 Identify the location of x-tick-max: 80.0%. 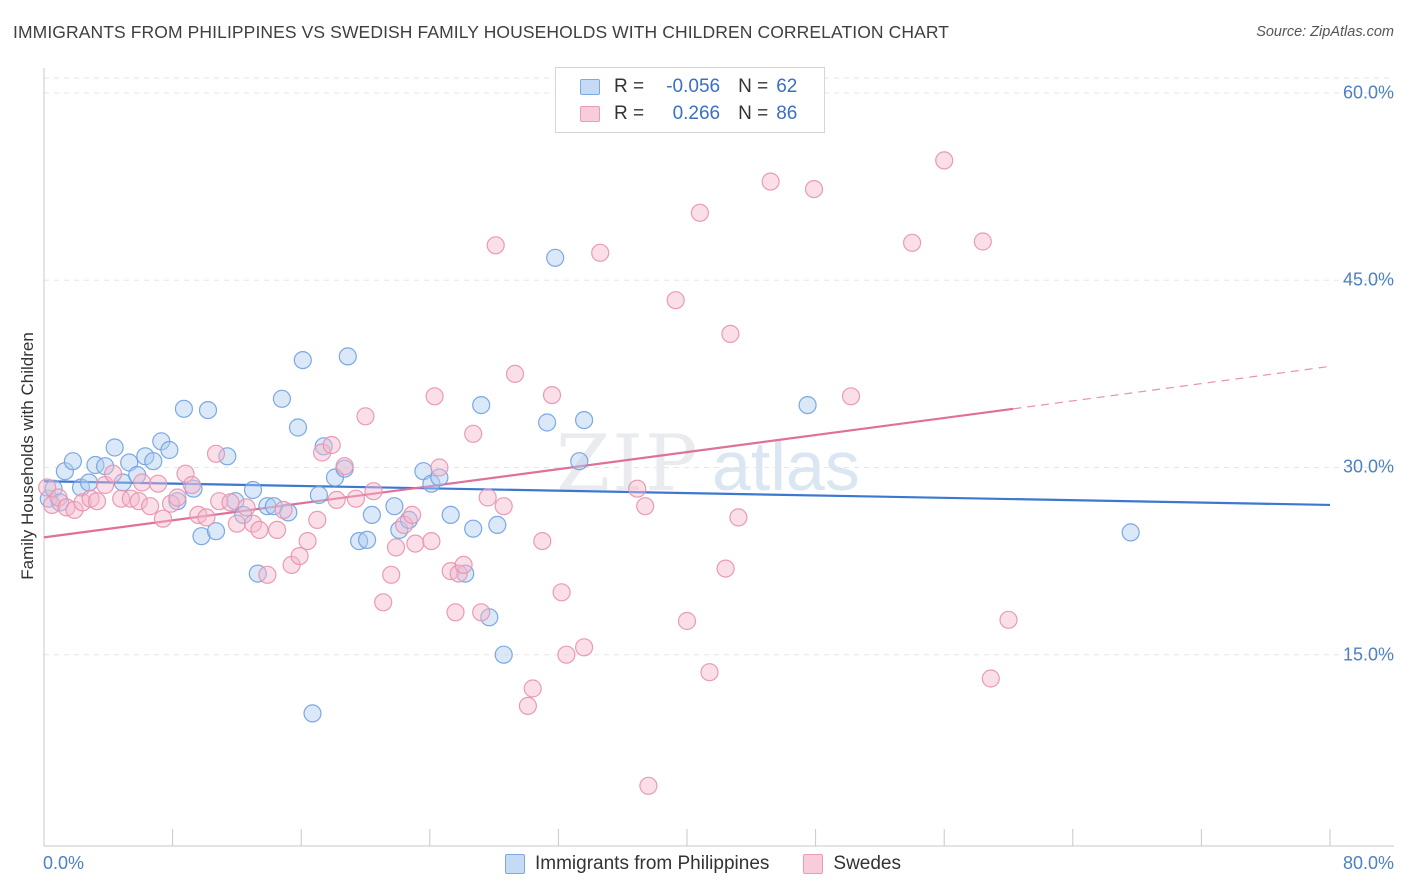
(1368, 863).